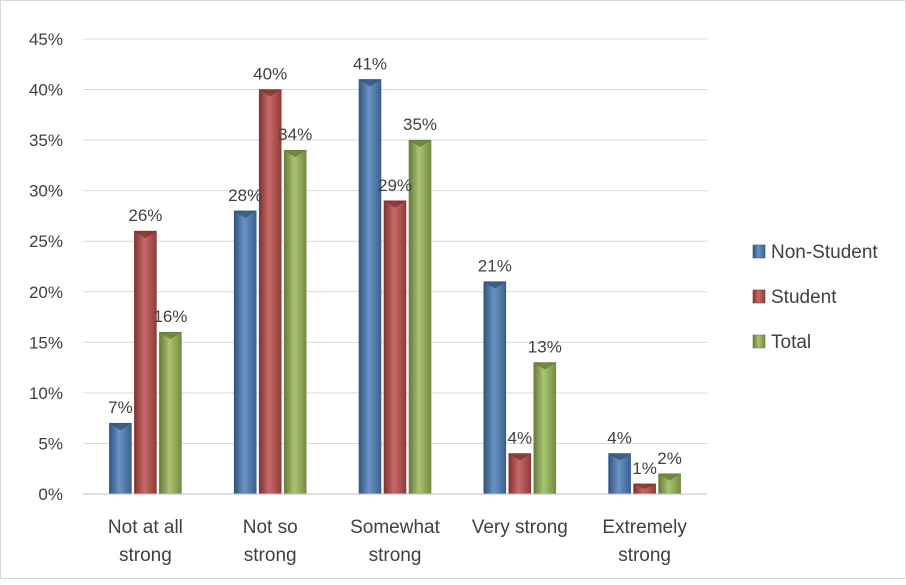  I want to click on legend-label: Student, so click(804, 297).